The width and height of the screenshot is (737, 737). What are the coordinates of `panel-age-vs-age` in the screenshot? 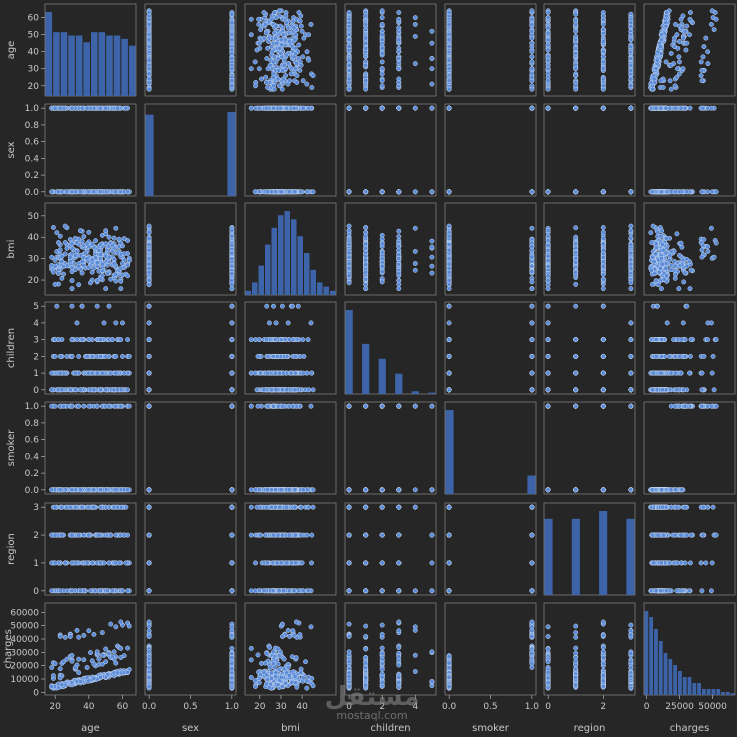 It's located at (90, 50).